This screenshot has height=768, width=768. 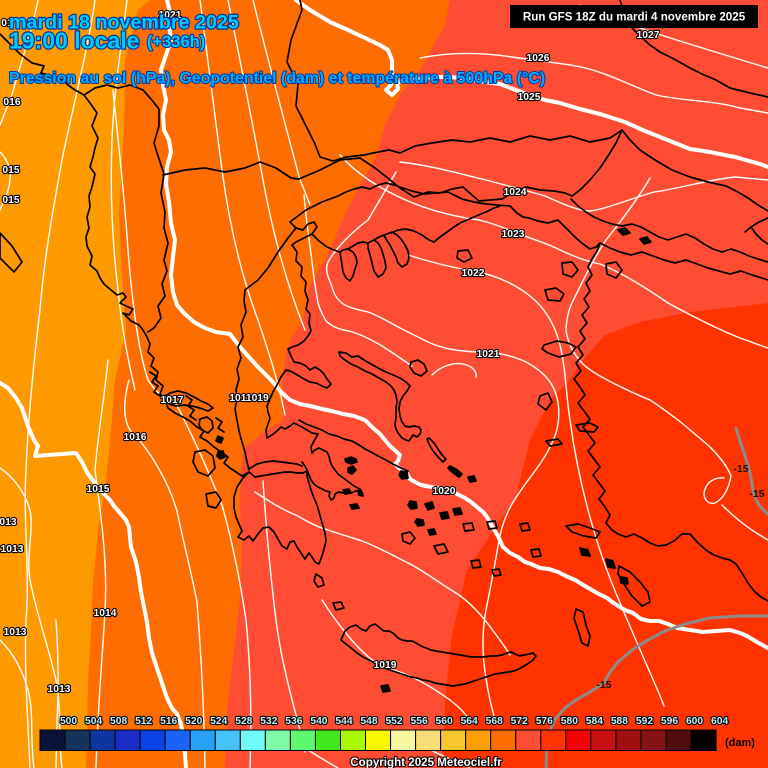 I want to click on svg-text: 592, so click(x=644, y=721).